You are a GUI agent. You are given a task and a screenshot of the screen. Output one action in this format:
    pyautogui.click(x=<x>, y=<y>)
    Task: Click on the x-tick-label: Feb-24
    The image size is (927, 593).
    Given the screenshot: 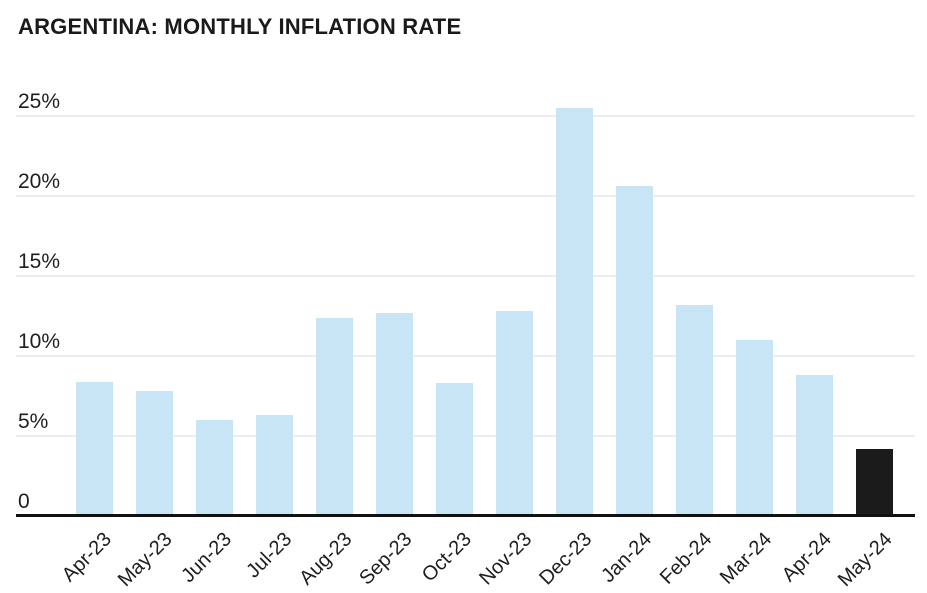 What is the action you would take?
    pyautogui.click(x=686, y=558)
    